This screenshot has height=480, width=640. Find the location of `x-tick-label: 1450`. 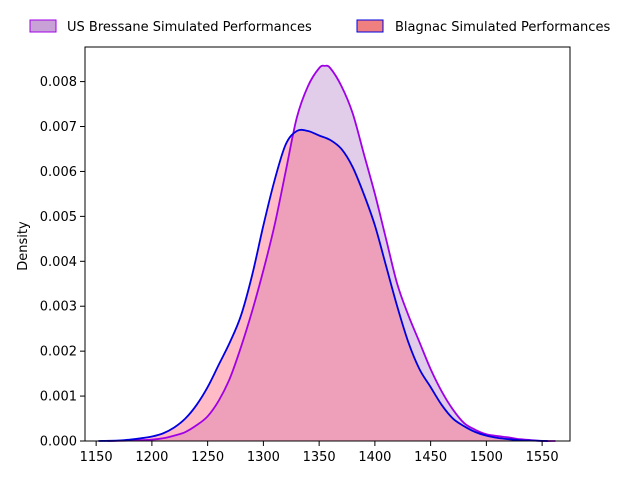

x-tick-label: 1450 is located at coordinates (430, 457).